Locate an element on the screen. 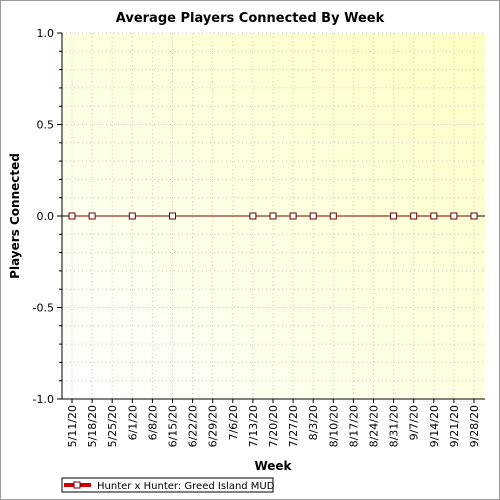 The image size is (500, 500). x-tick-label: 6/8/20 is located at coordinates (152, 422).